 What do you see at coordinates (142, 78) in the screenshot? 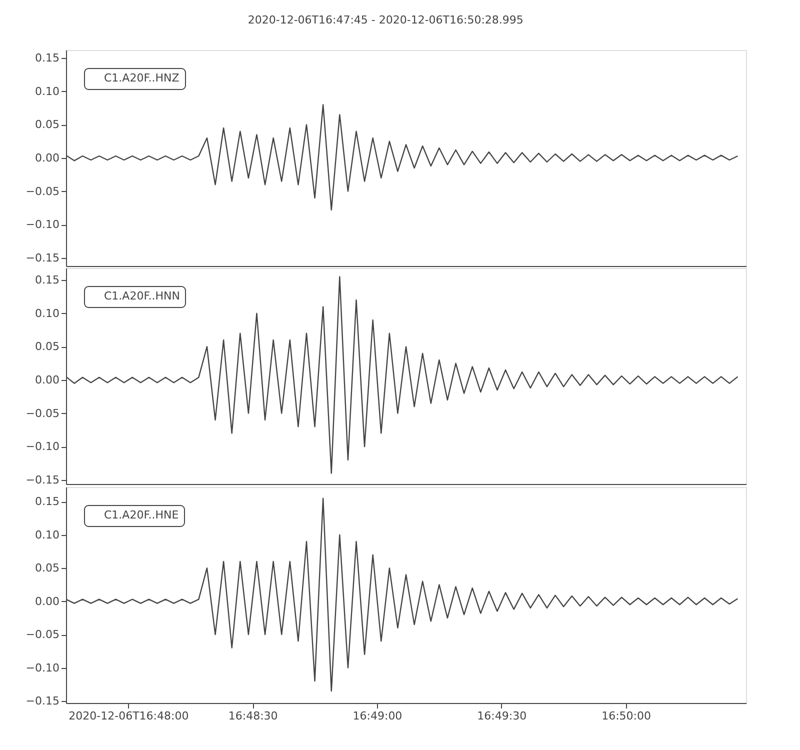
I see `text: C1.A20F..HNZ` at bounding box center [142, 78].